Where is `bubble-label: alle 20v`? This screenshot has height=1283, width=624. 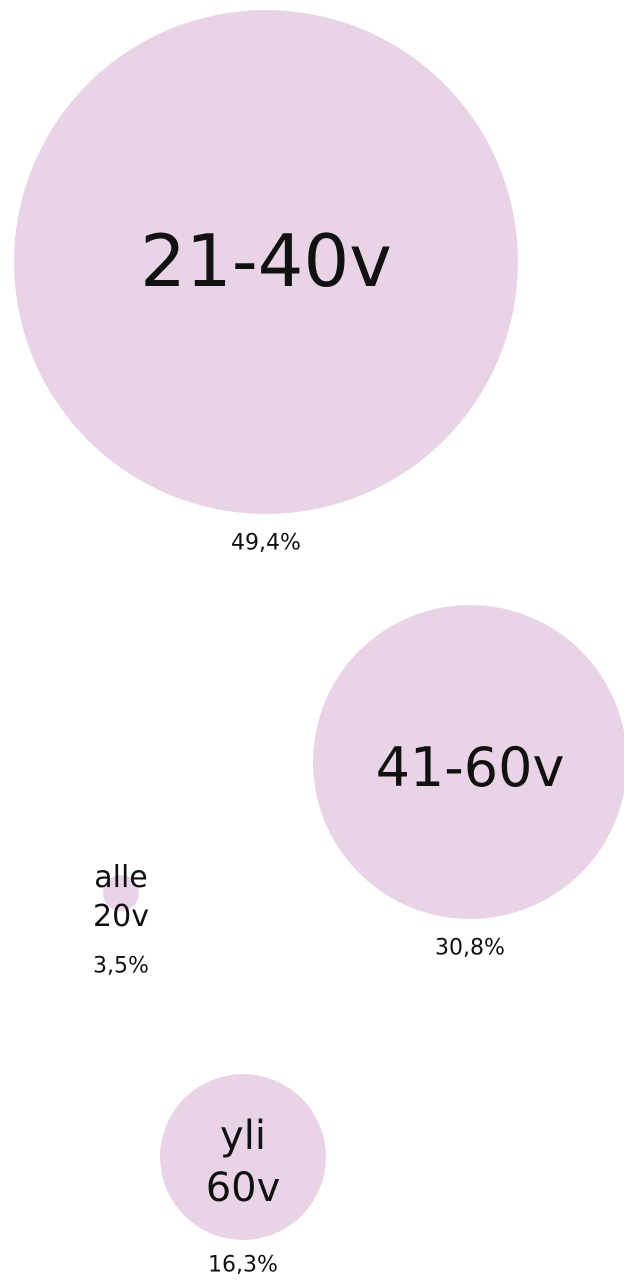
bubble-label: alle 20v is located at coordinates (121, 897).